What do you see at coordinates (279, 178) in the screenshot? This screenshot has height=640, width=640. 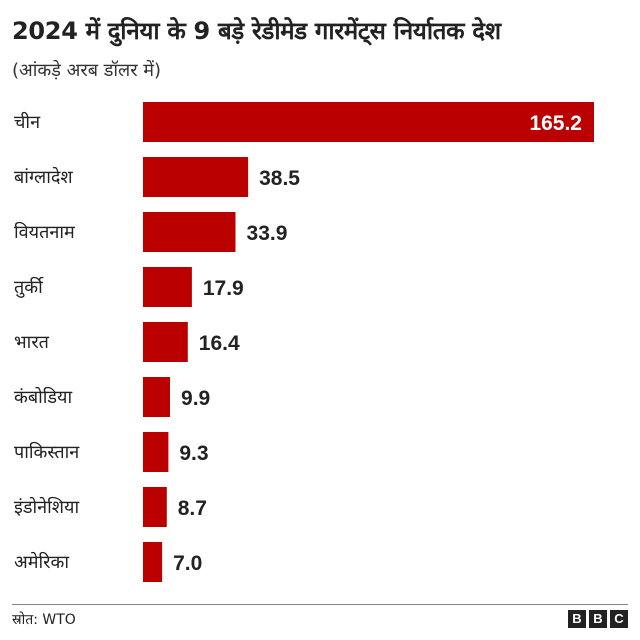 I see `value-label: 38.5` at bounding box center [279, 178].